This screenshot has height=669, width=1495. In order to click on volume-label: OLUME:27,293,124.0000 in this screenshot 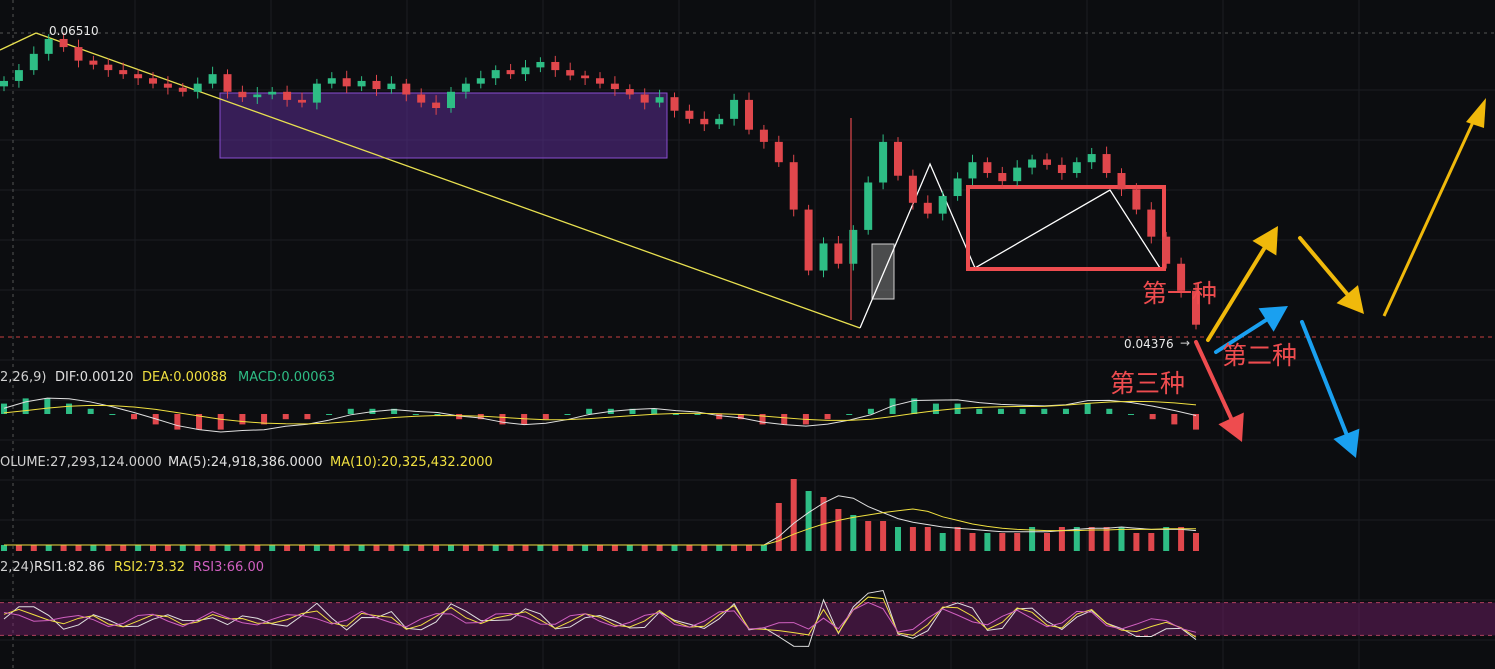, I will do `click(81, 462)`.